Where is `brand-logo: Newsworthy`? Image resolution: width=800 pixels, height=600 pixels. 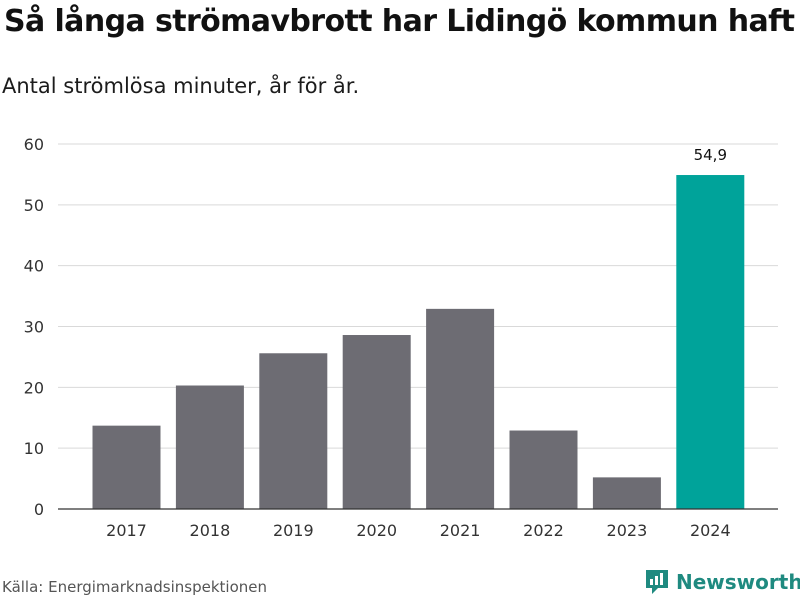
brand-logo: Newsworthy is located at coordinates (722, 582).